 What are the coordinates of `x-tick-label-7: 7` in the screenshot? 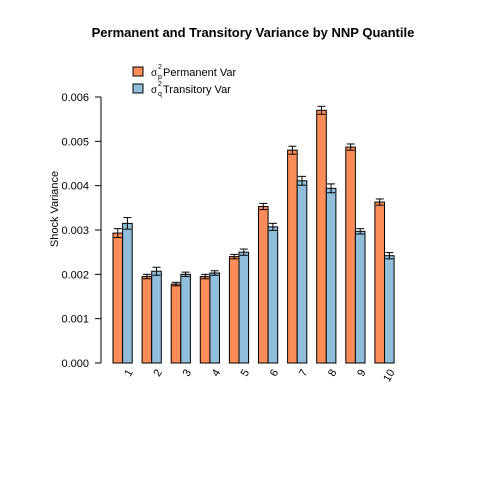 It's located at (303, 373).